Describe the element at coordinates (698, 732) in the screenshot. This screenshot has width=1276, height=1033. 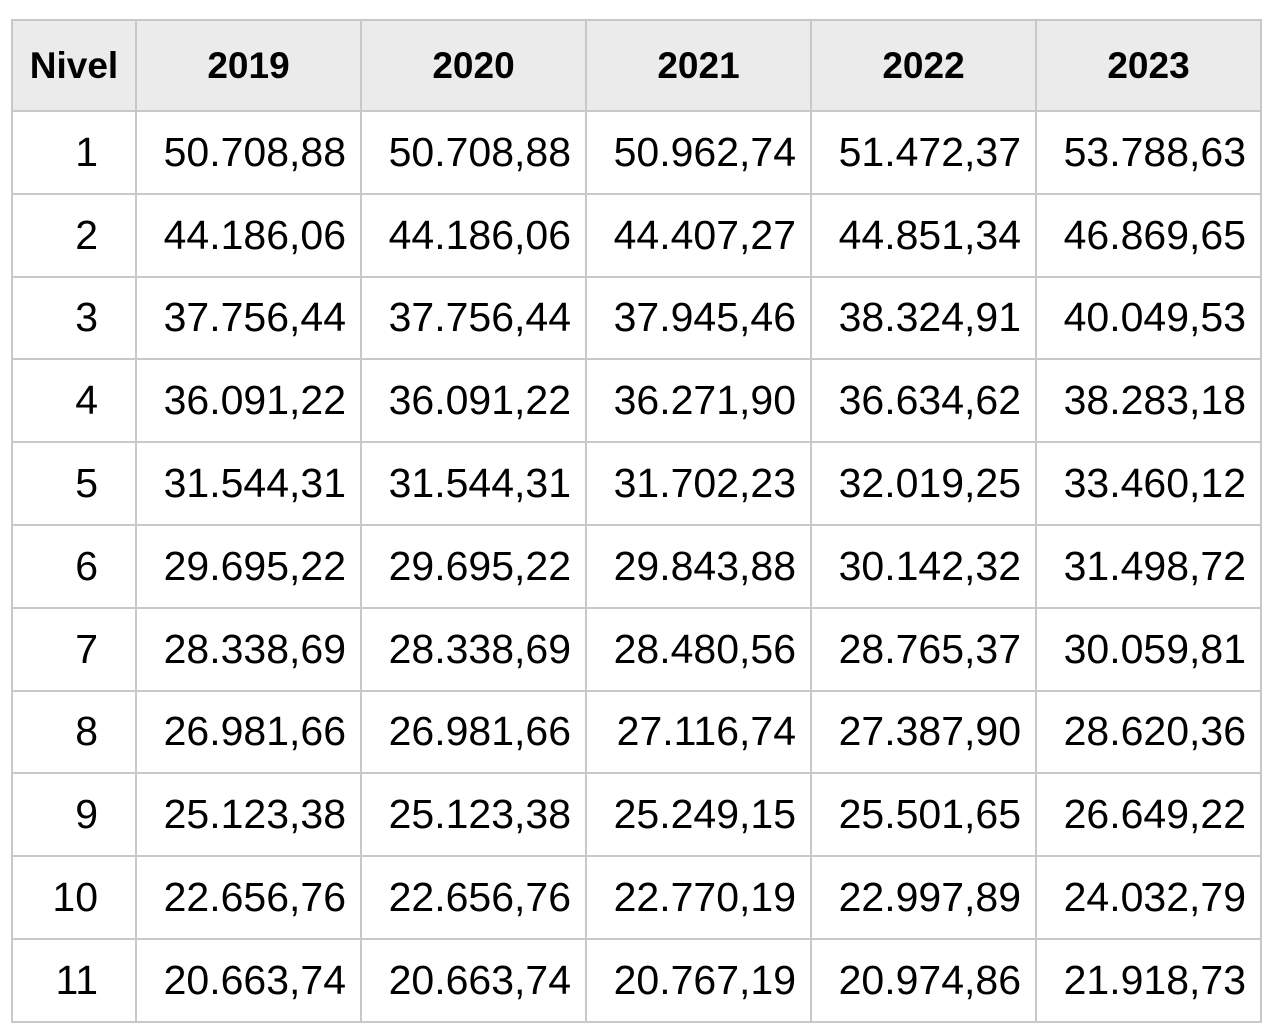
I see `value-cell: 27.116,74` at that location.